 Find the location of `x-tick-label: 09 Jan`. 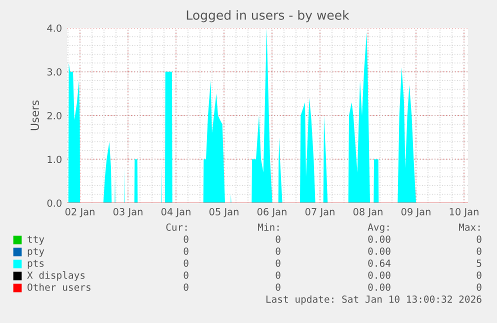

x-tick-label: 09 Jan is located at coordinates (415, 213).